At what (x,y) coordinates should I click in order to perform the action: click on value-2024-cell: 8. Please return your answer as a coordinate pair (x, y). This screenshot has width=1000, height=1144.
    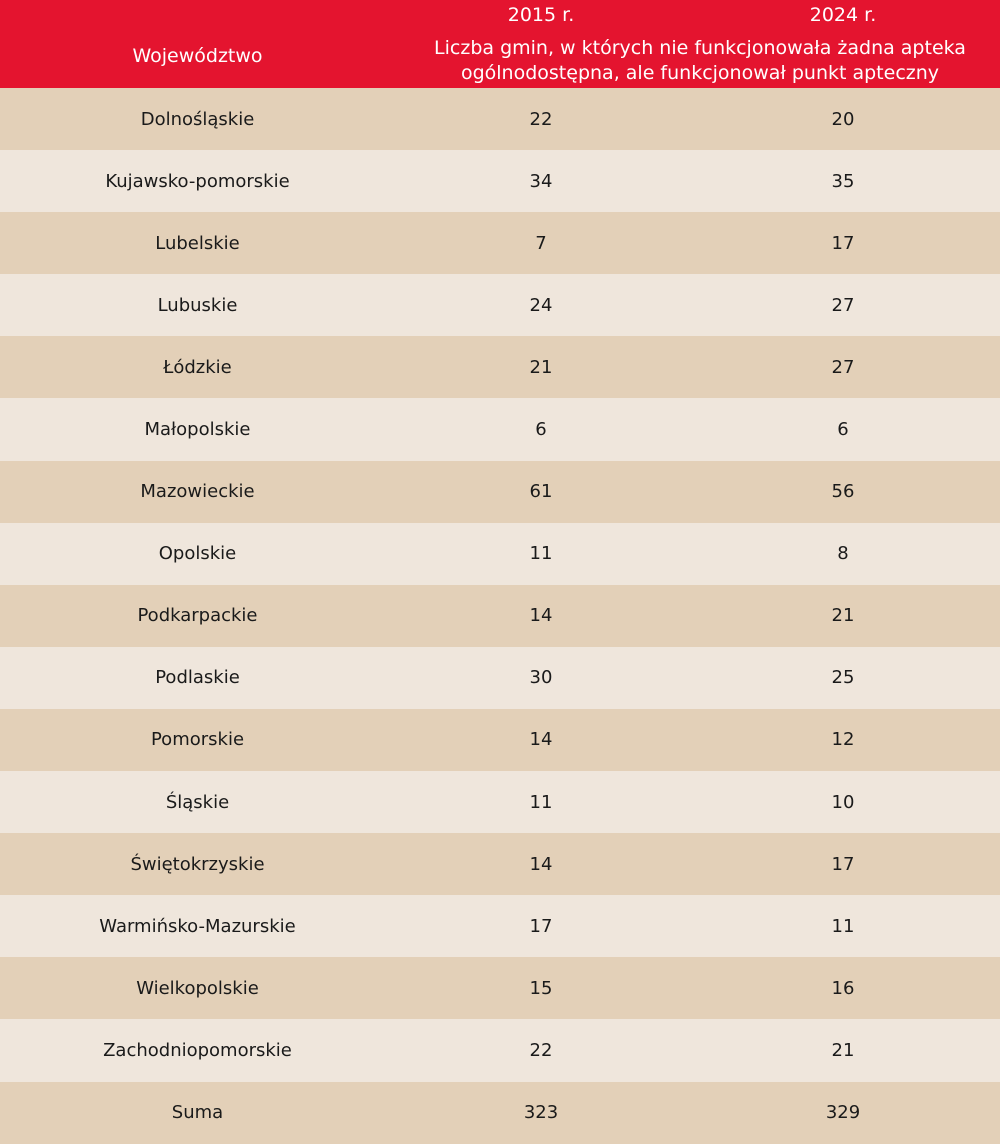
    Looking at the image, I should click on (843, 554).